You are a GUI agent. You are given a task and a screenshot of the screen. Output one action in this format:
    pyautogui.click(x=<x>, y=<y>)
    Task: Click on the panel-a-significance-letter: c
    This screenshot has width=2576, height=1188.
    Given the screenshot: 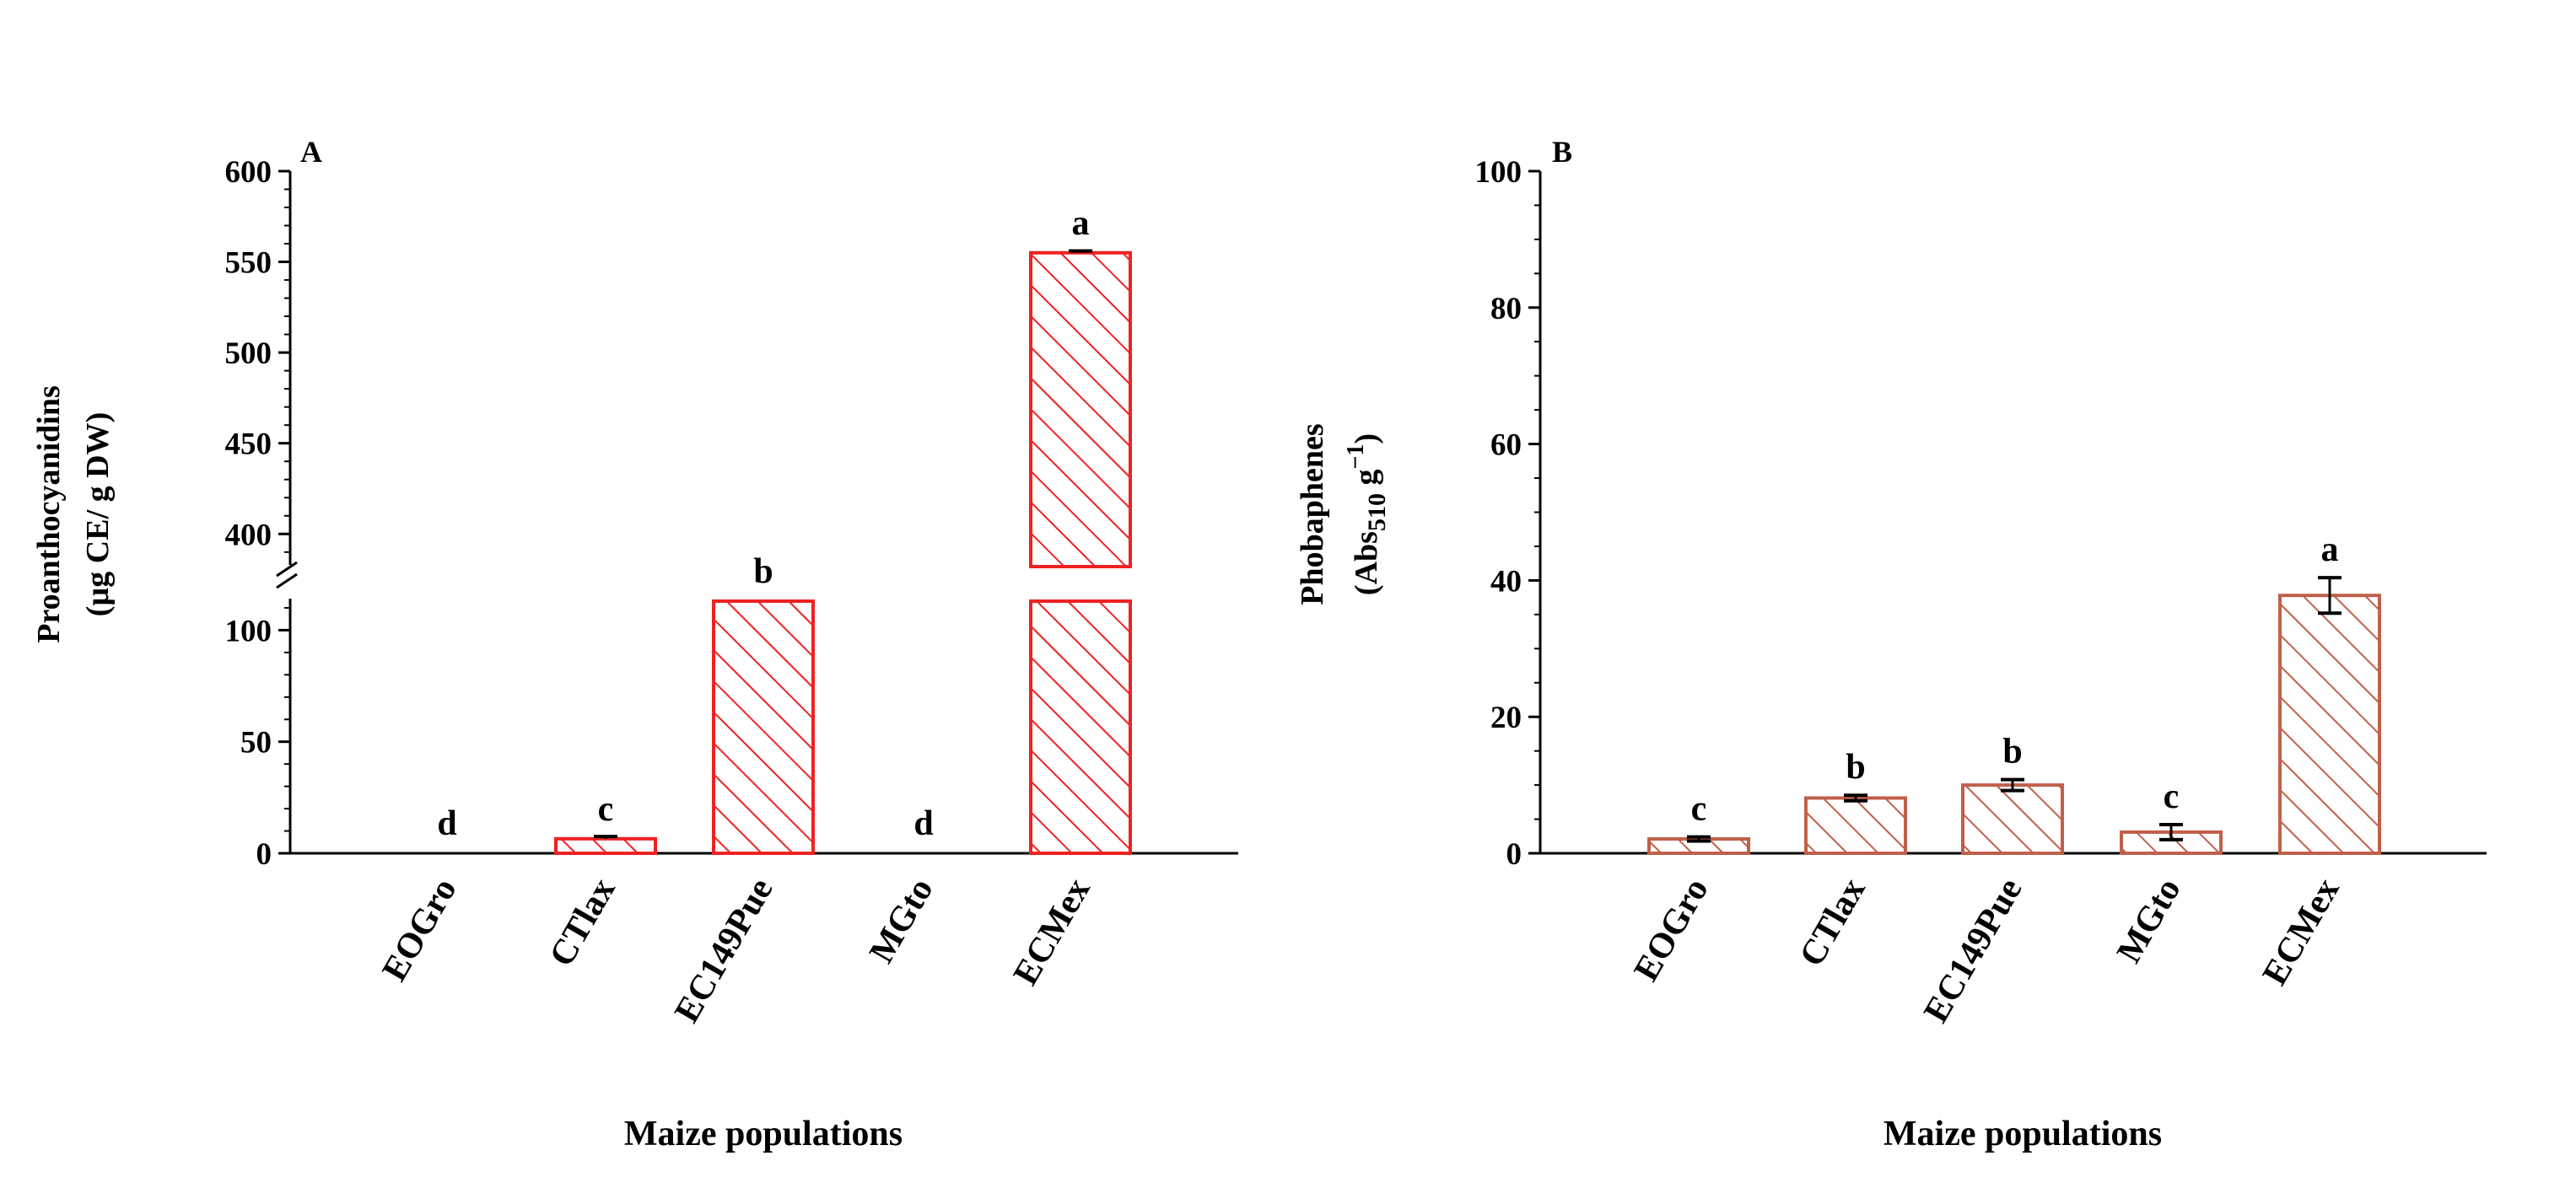 What is the action you would take?
    pyautogui.click(x=606, y=809)
    